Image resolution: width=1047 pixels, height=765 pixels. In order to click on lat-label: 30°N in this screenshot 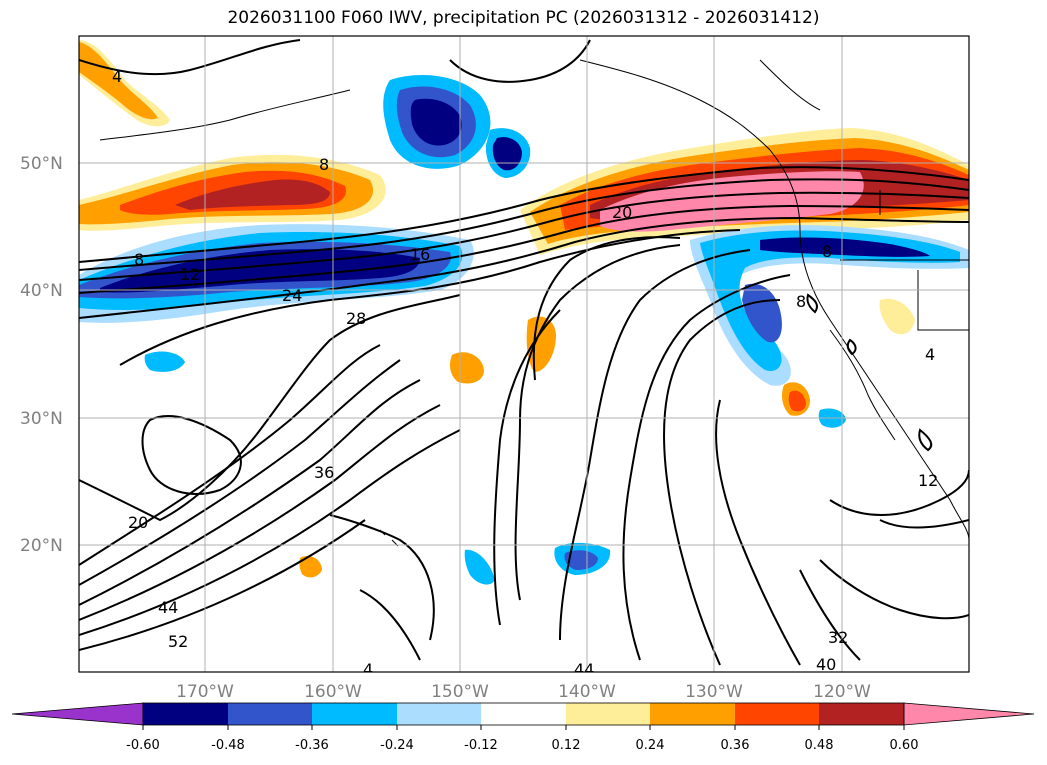, I will do `click(41, 419)`.